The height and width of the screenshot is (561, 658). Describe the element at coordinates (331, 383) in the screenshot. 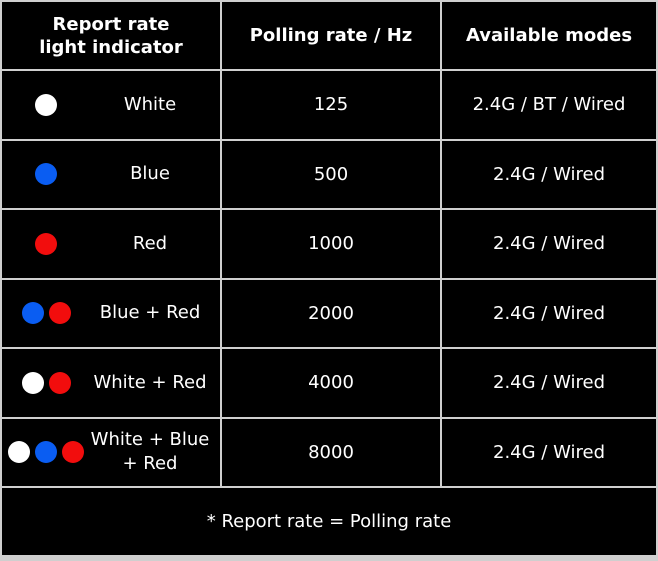

I see `polling-rate-cell: 4000` at that location.